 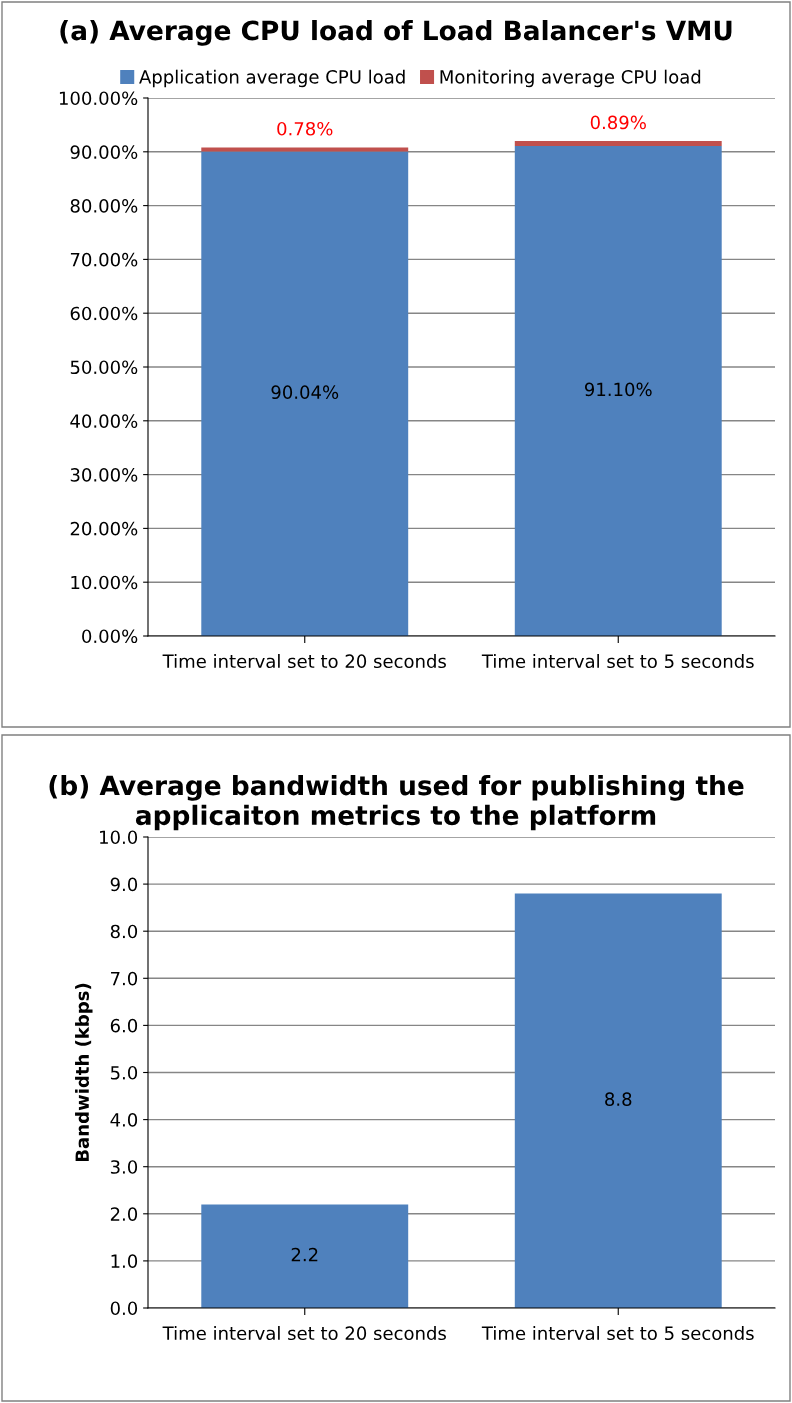 I want to click on y-tick-label: 8.0, so click(x=124, y=931).